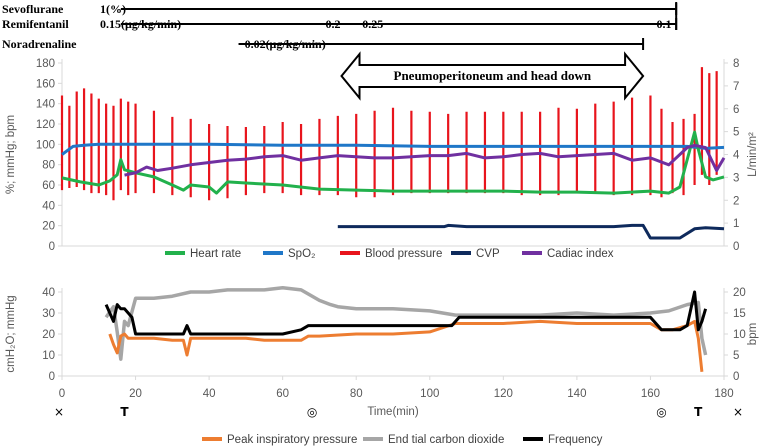  What do you see at coordinates (301, 254) in the screenshot?
I see `legend-label: SpO₂` at bounding box center [301, 254].